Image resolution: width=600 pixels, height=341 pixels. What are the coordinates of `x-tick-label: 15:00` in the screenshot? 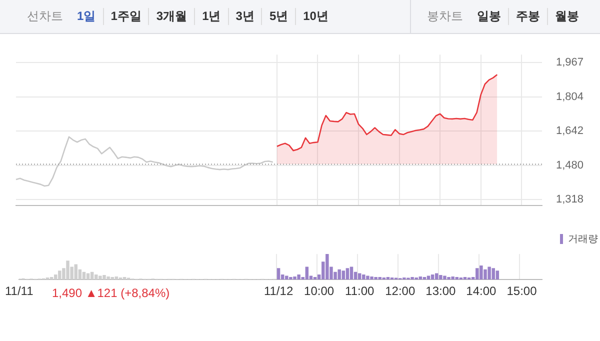 It's located at (522, 291).